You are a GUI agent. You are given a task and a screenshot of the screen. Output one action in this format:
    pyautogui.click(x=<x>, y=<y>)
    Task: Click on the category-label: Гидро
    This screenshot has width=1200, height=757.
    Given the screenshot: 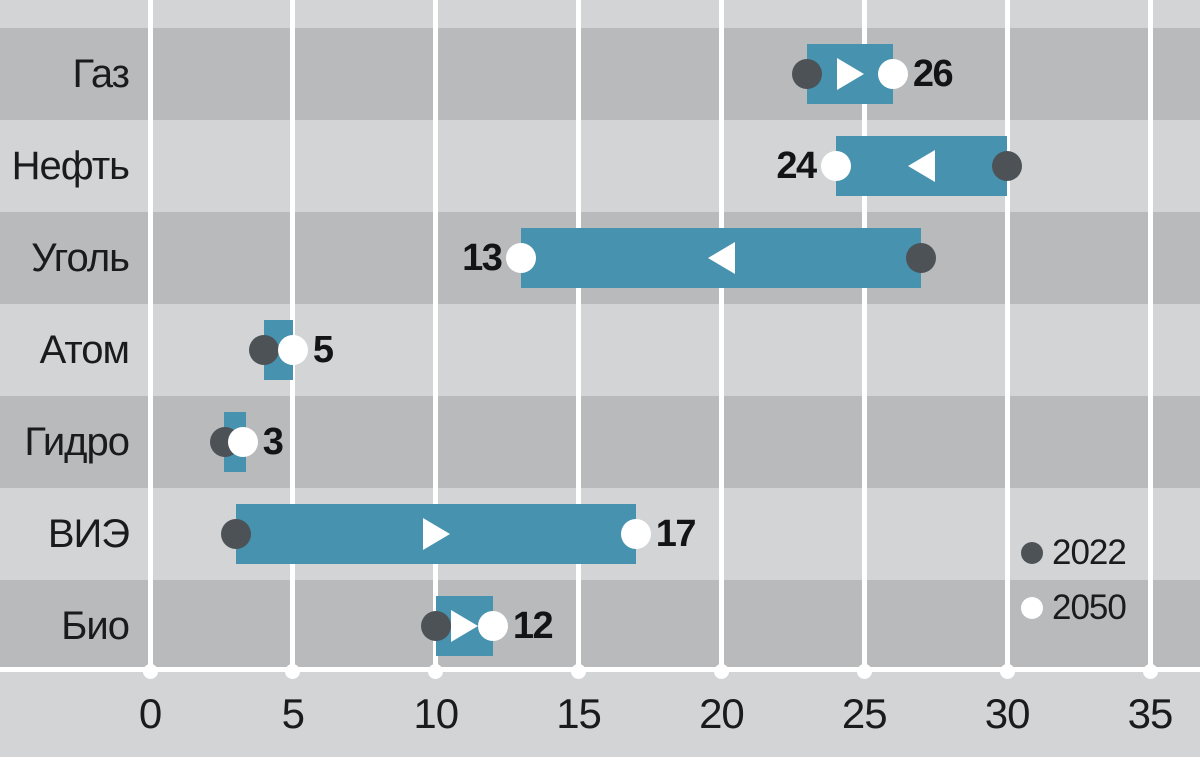 What is the action you would take?
    pyautogui.click(x=77, y=442)
    